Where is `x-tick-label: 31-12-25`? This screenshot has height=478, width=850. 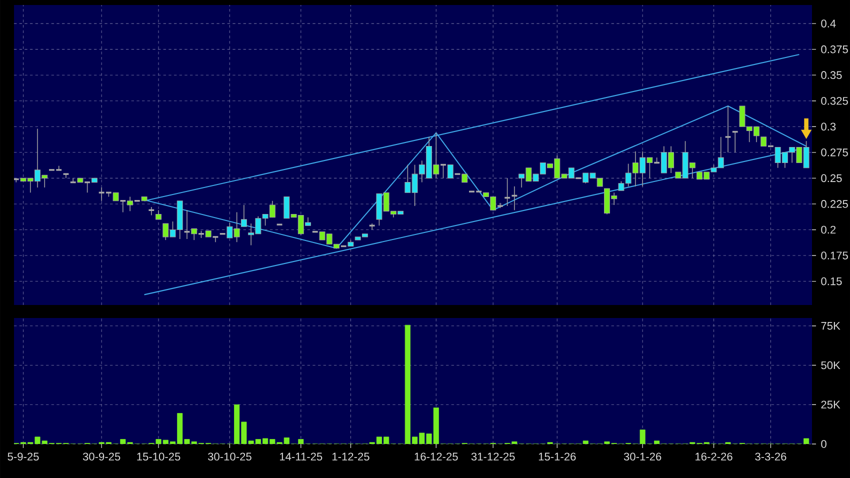 x-tick-label: 31-12-25 is located at coordinates (493, 456).